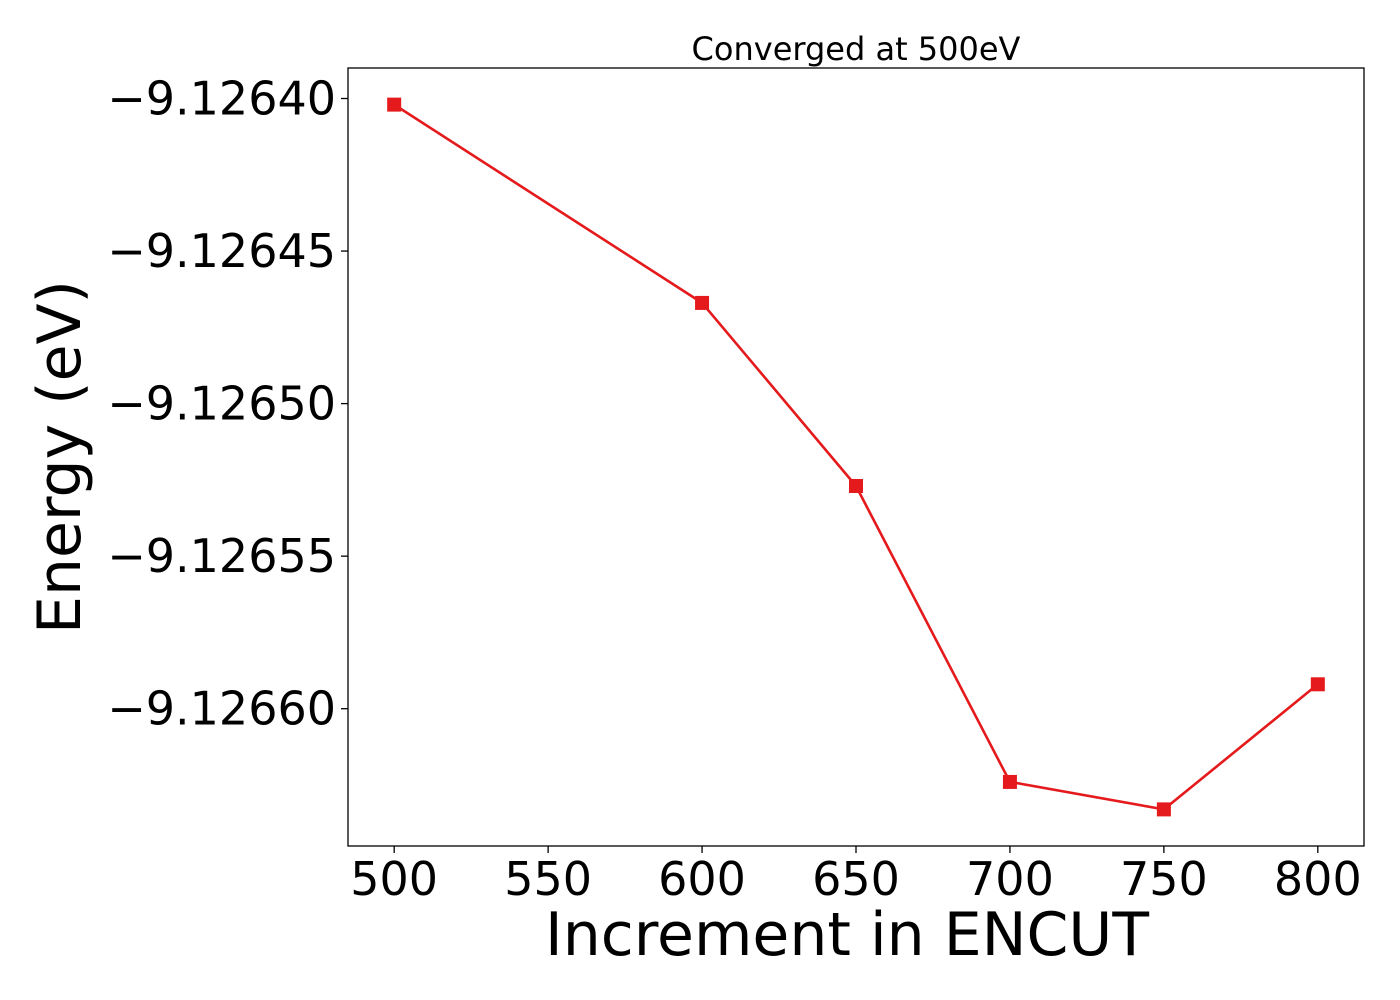  What do you see at coordinates (856, 879) in the screenshot?
I see `x-tick-label: 650` at bounding box center [856, 879].